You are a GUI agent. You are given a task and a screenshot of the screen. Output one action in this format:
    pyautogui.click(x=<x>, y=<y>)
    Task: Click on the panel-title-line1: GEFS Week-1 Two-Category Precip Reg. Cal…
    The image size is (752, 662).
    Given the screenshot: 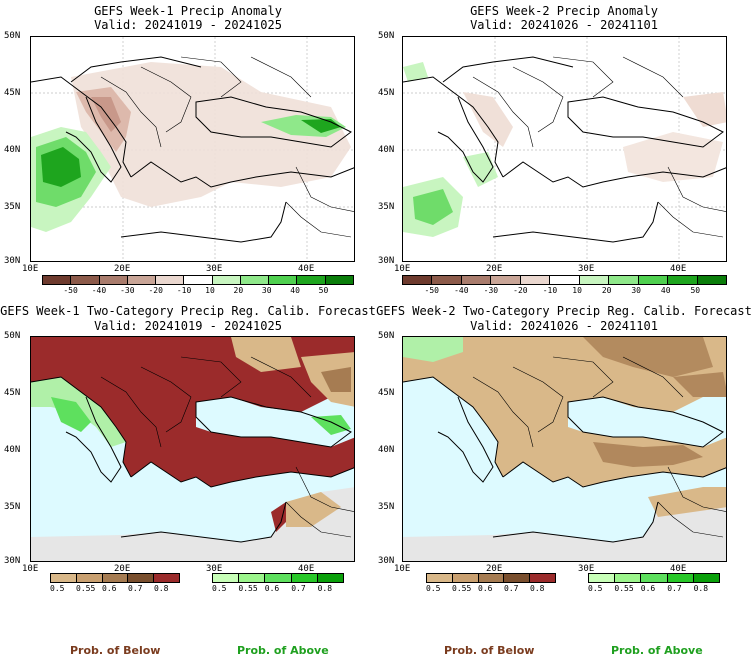 What is the action you would take?
    pyautogui.click(x=188, y=311)
    